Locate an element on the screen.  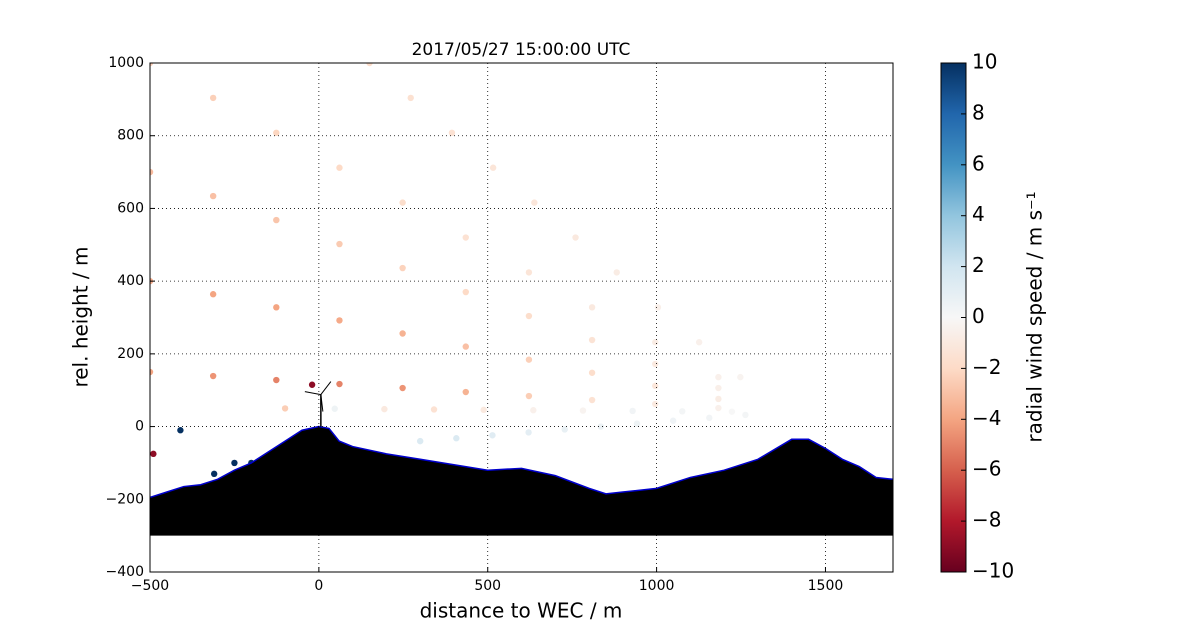
y-axis-label: rel. height / m is located at coordinates (81, 316).